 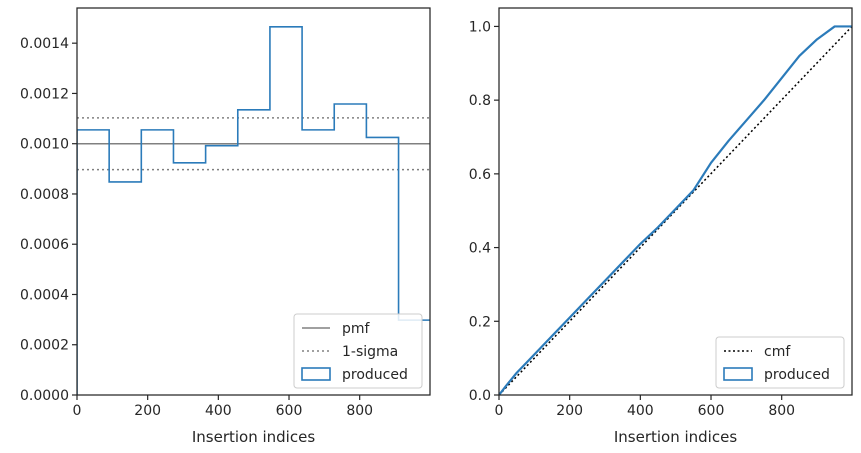 I want to click on hist-ytick-label: 0.0006, so click(x=44, y=245).